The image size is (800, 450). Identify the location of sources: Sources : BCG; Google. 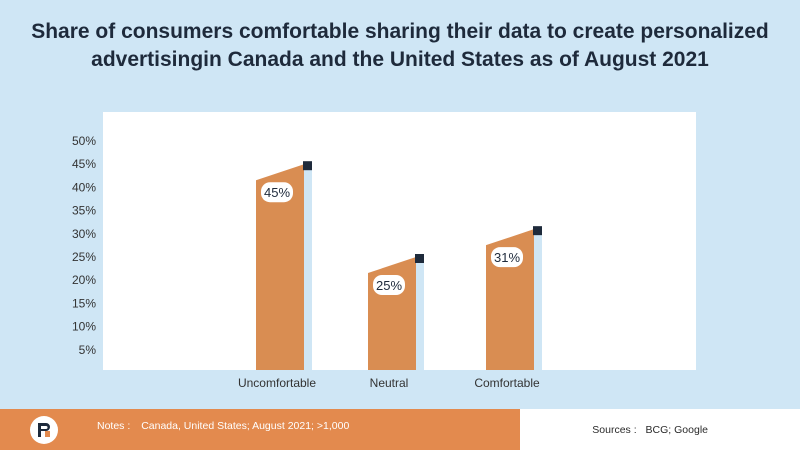
(650, 430).